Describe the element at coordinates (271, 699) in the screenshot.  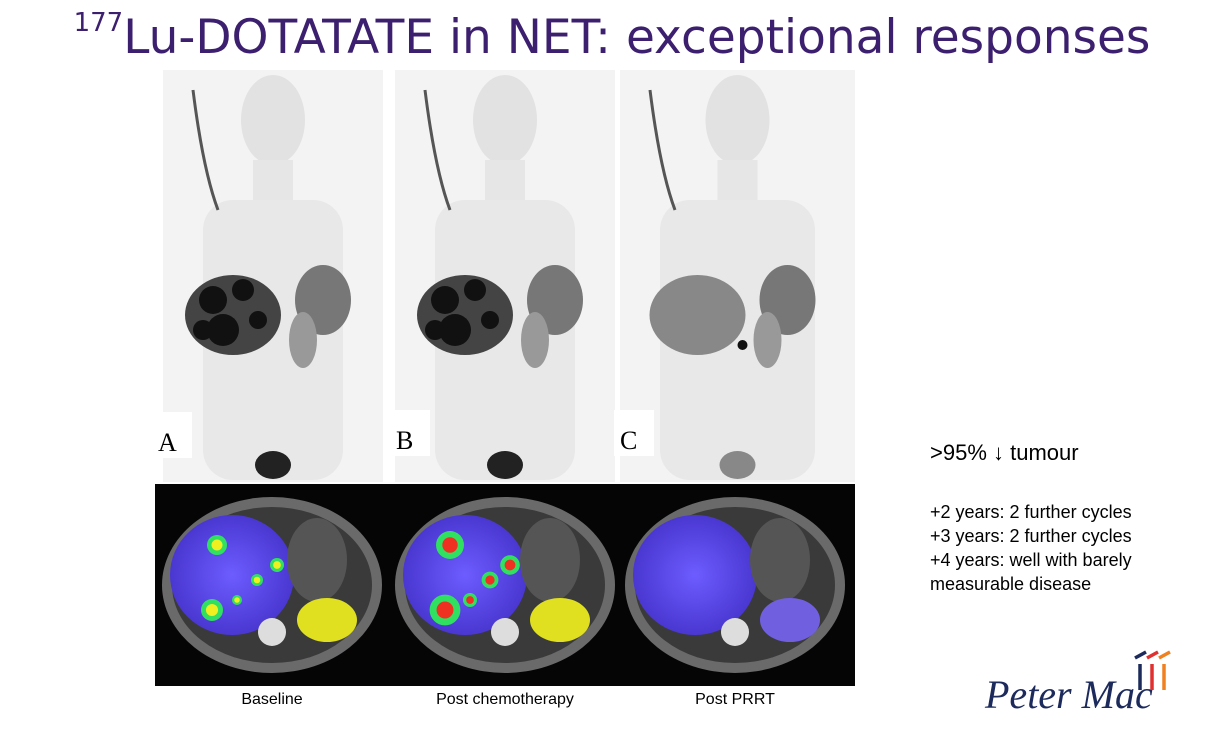
I see `caption: Baseline` at that location.